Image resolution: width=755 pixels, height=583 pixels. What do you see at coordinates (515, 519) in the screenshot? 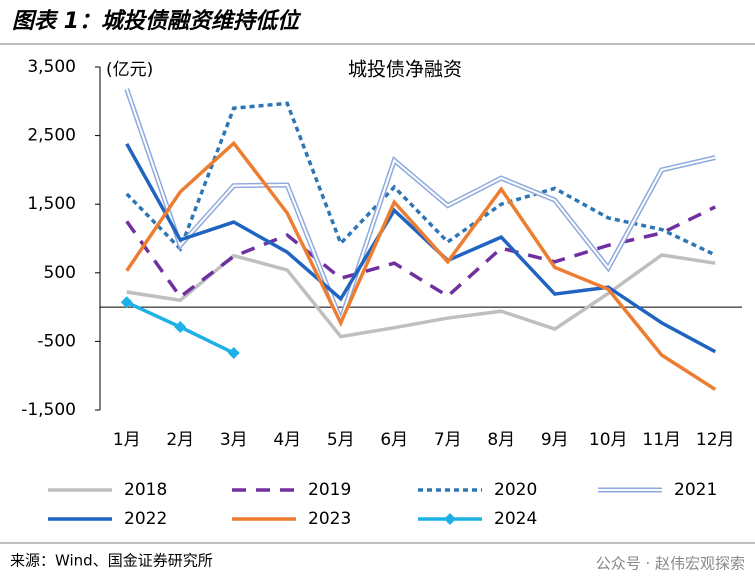
I see `legend-label: 2024` at bounding box center [515, 519].